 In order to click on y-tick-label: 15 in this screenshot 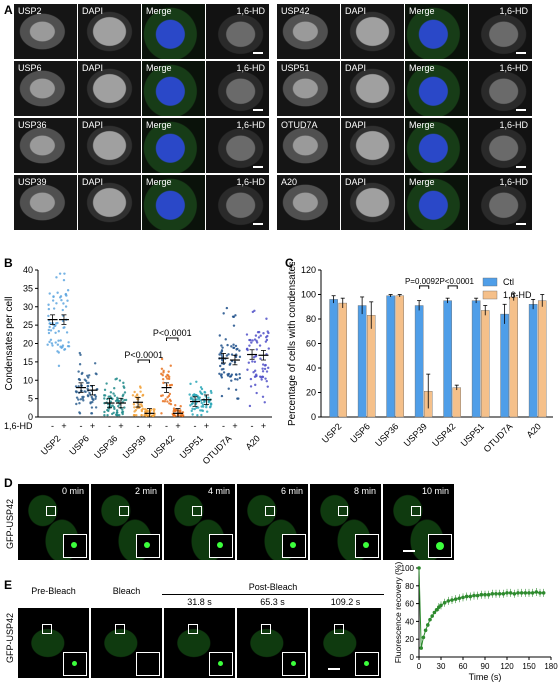, I will do `click(28, 362)`.